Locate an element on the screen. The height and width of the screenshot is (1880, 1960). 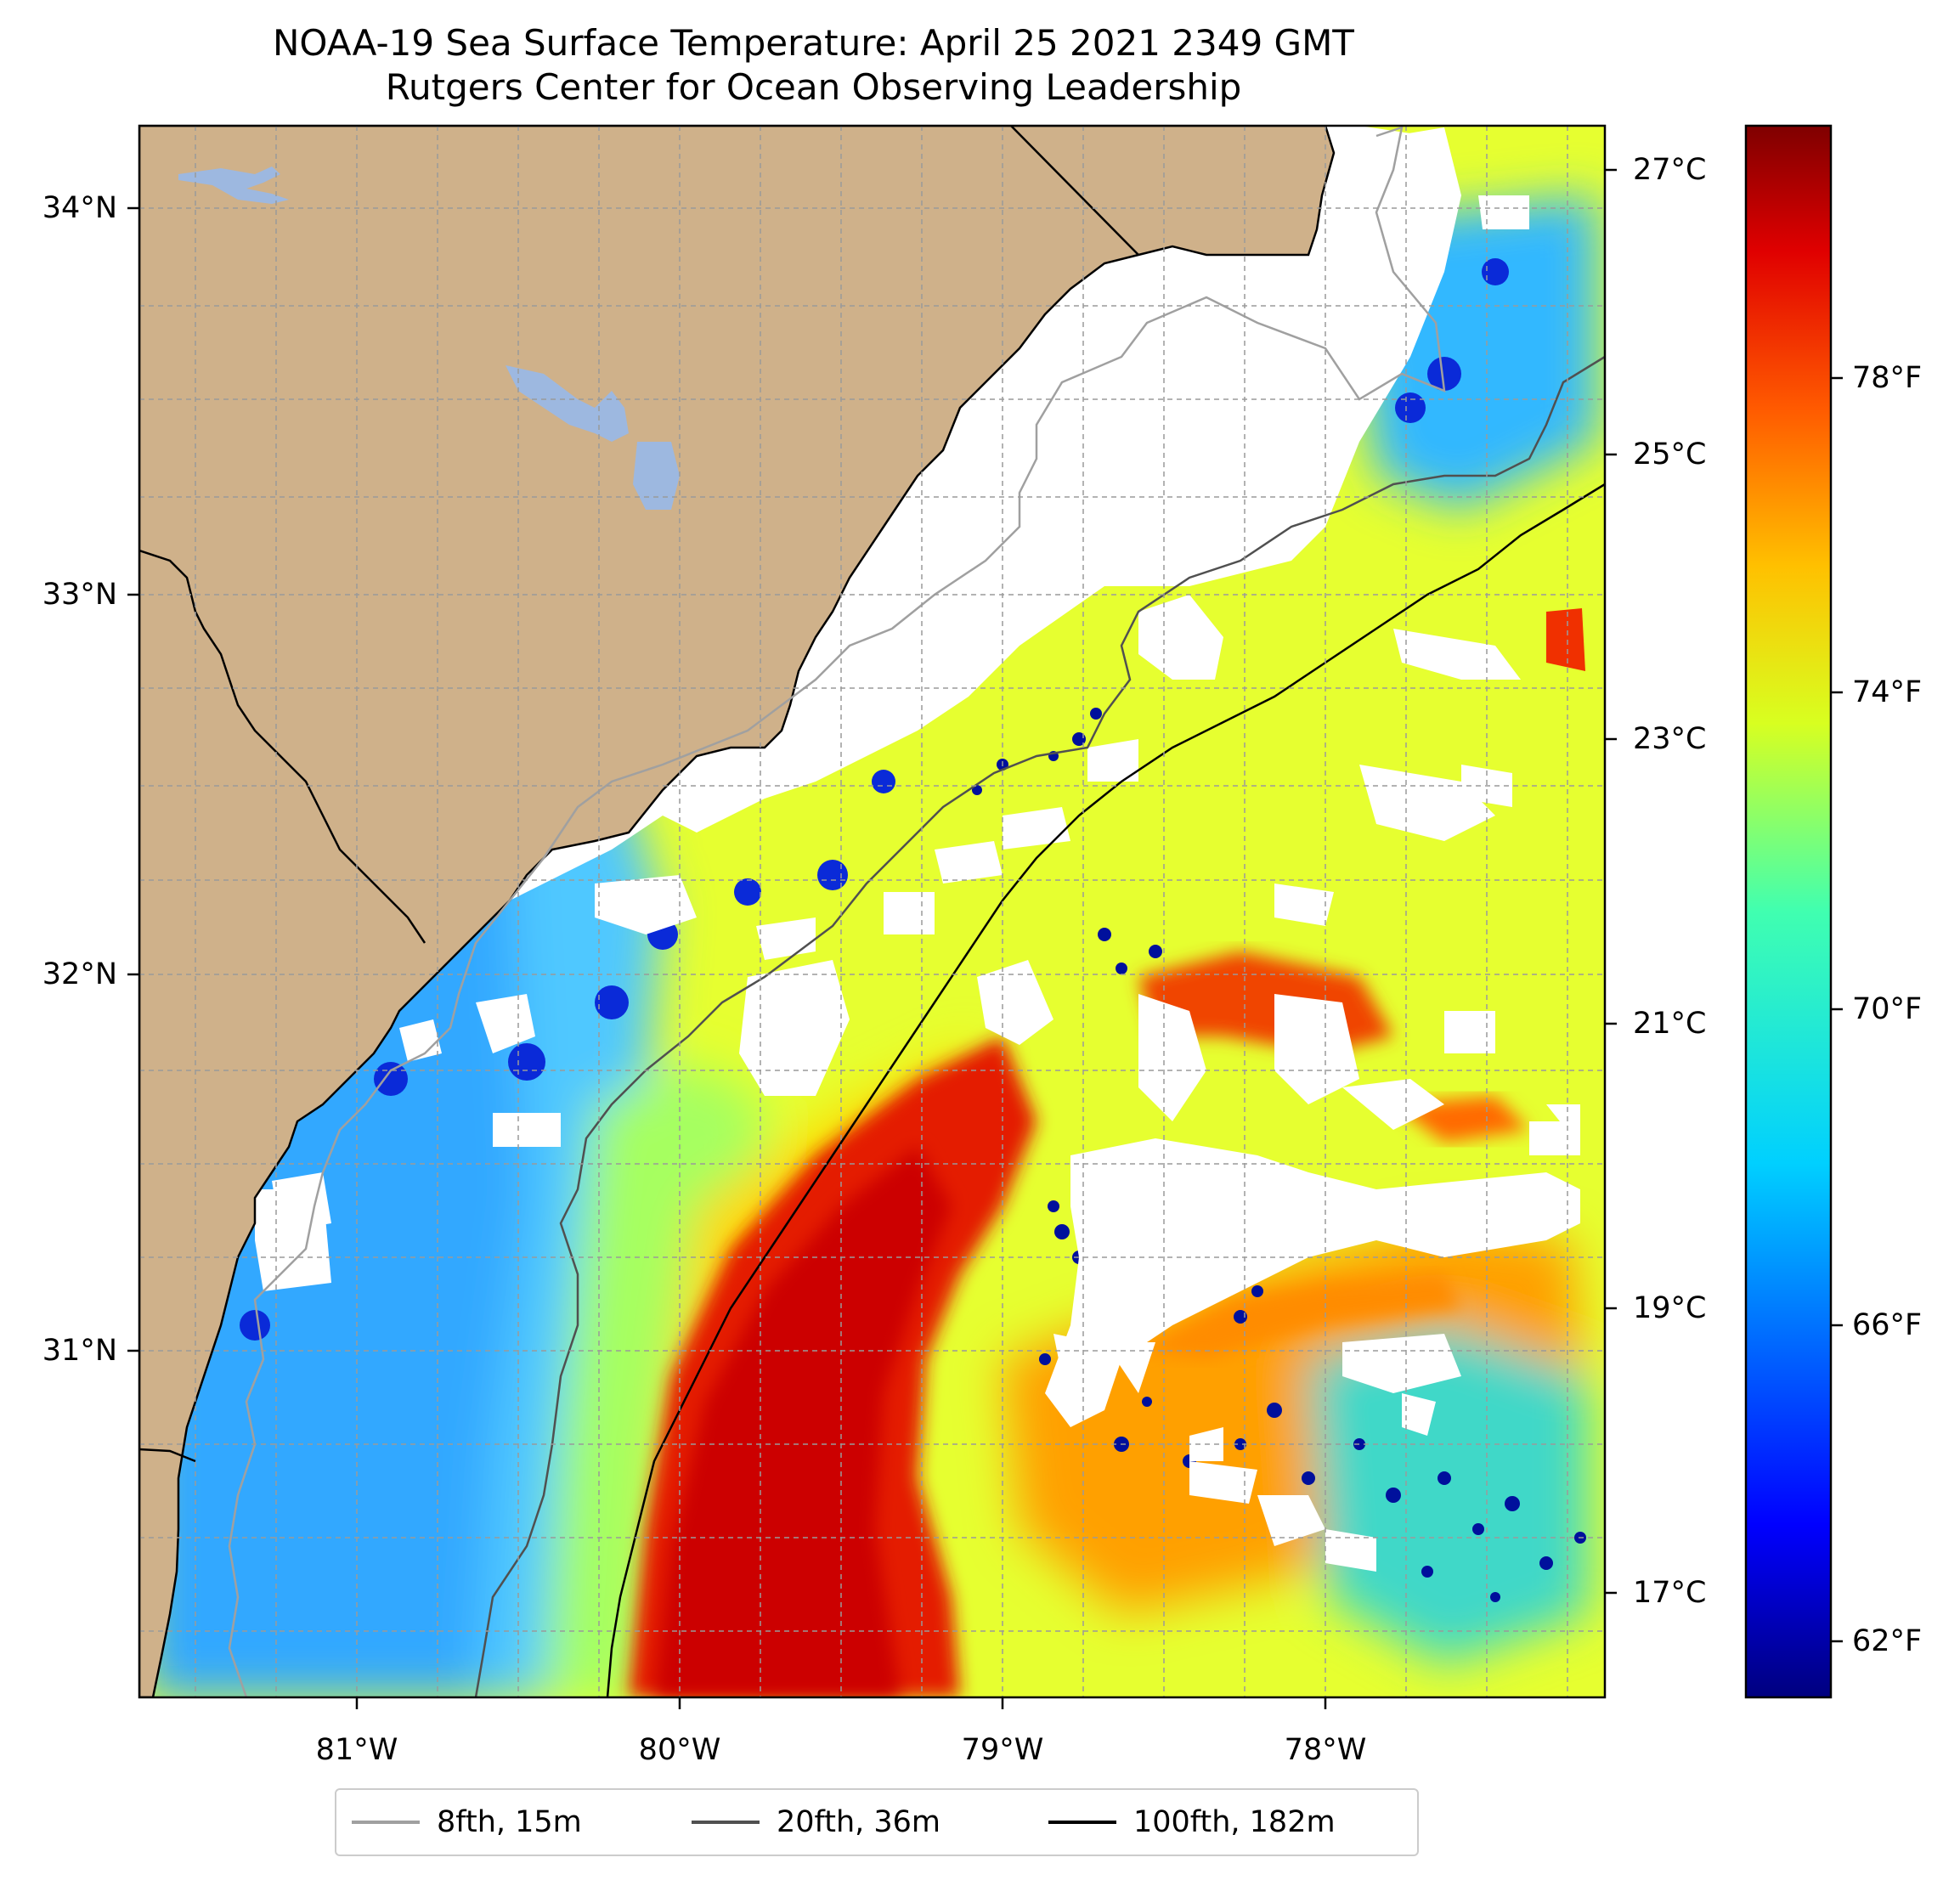
fahrenheit-label: 74°F is located at coordinates (1888, 692).